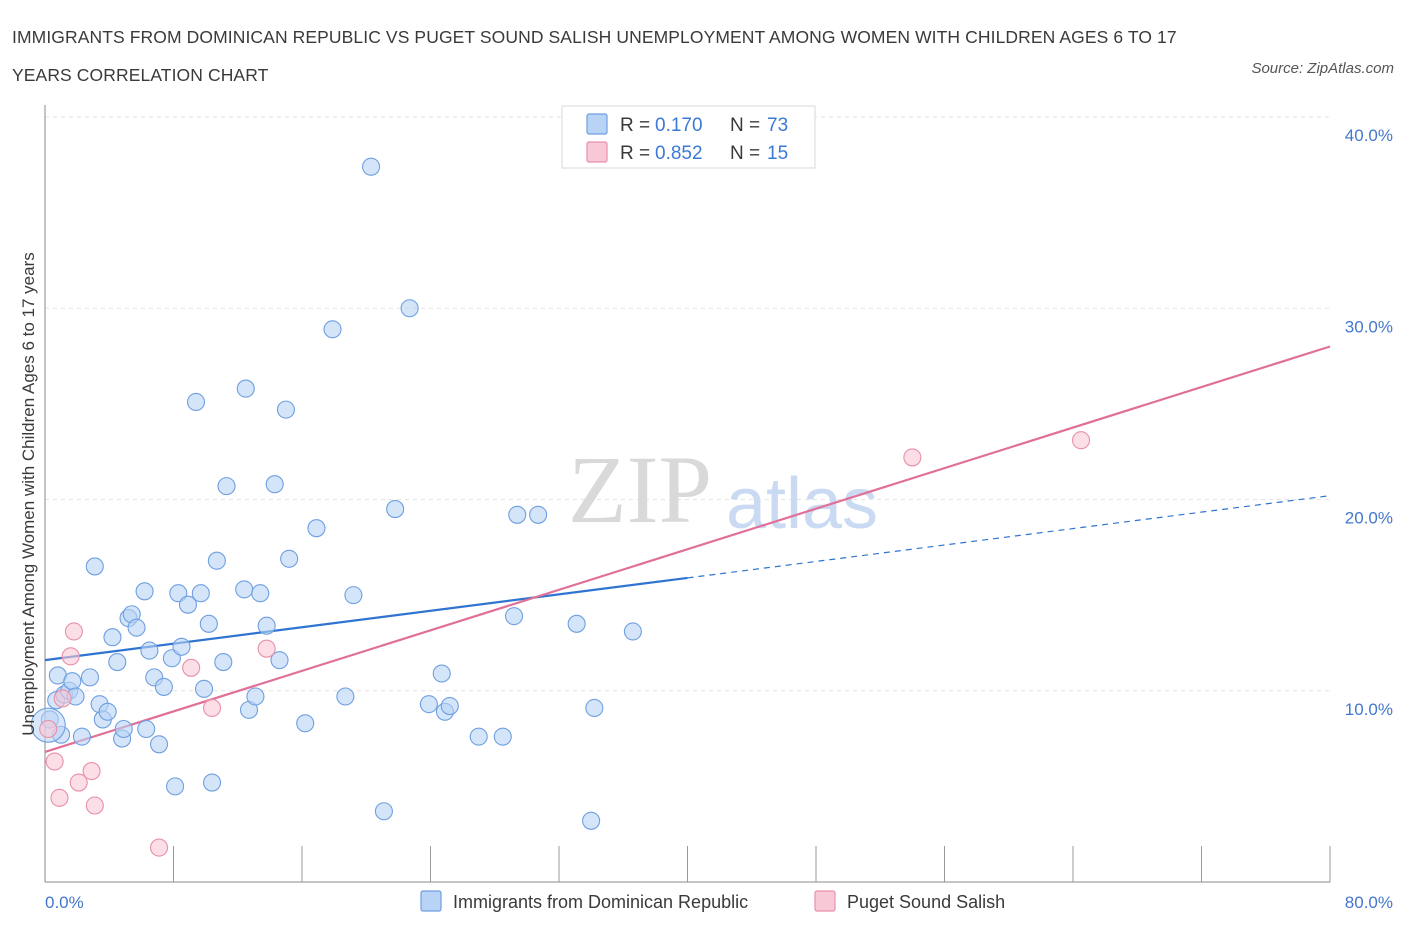 This screenshot has height=930, width=1406. I want to click on legend-swatch-pink, so click(597, 152).